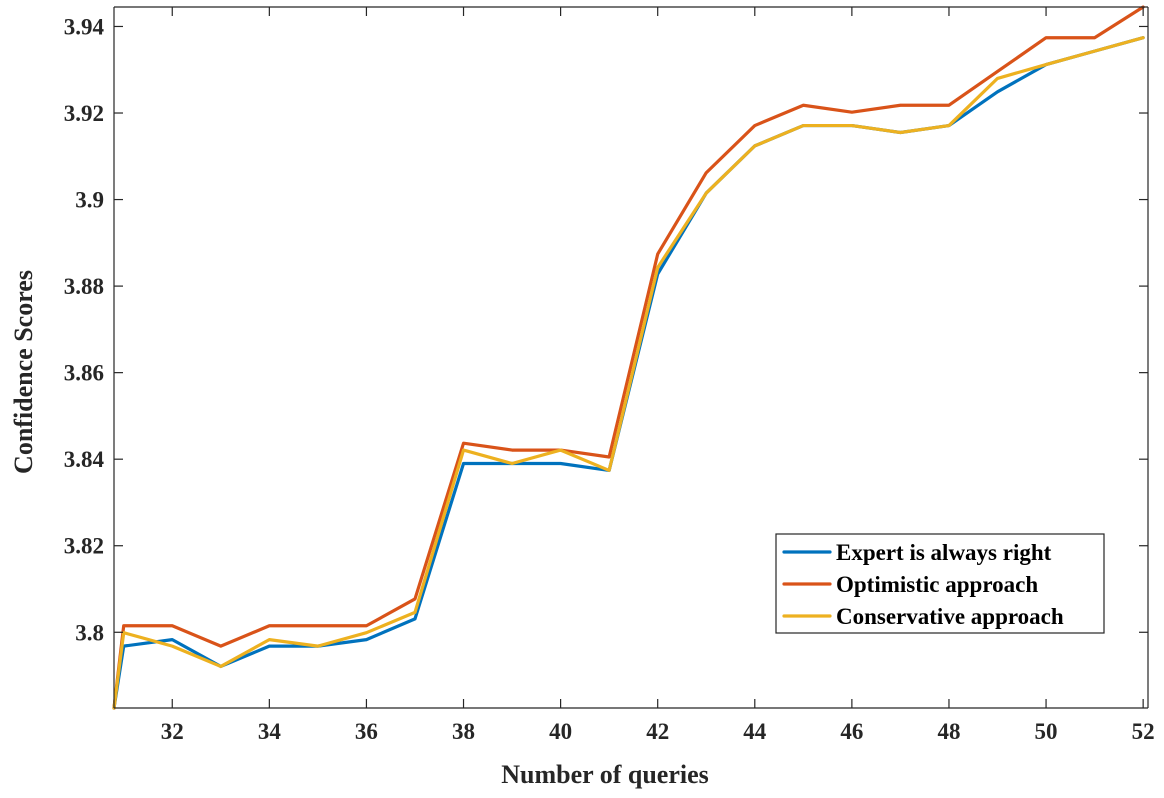  I want to click on x-tick-label: 50, so click(1046, 731).